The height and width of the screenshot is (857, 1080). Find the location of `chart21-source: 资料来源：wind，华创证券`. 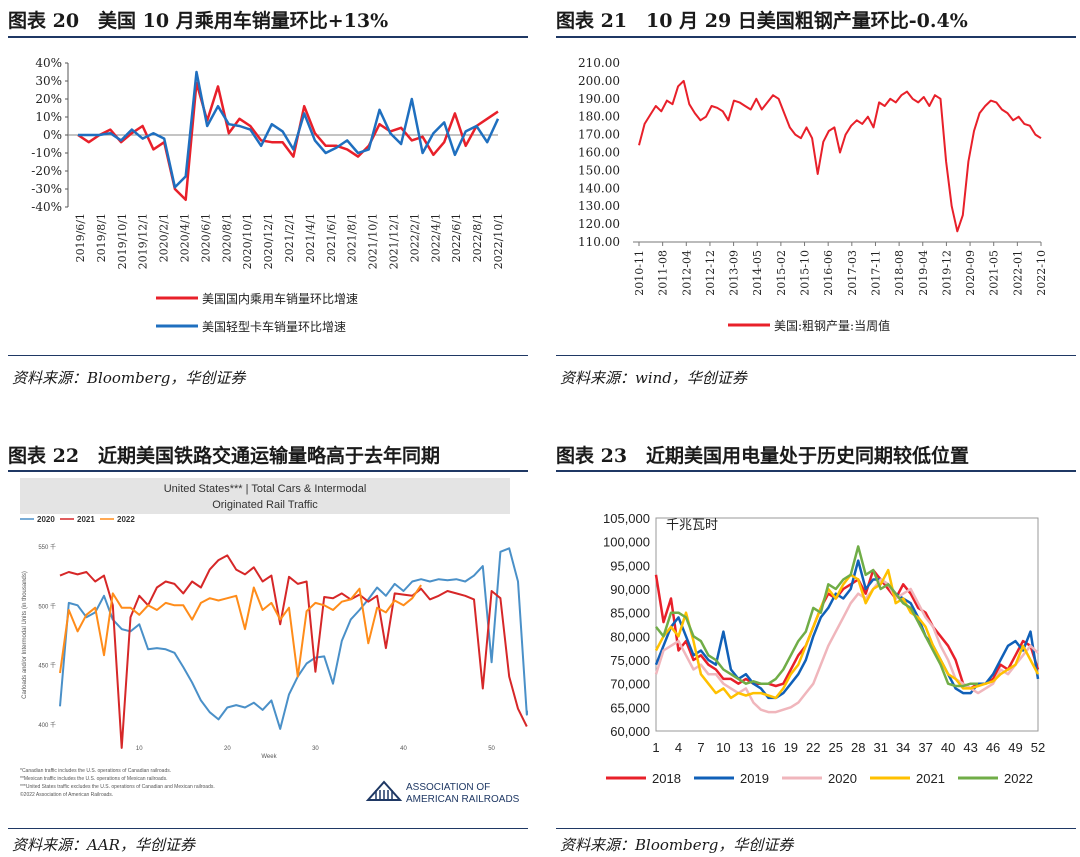

chart21-source: 资料来源：wind，华创证券 is located at coordinates (653, 378).